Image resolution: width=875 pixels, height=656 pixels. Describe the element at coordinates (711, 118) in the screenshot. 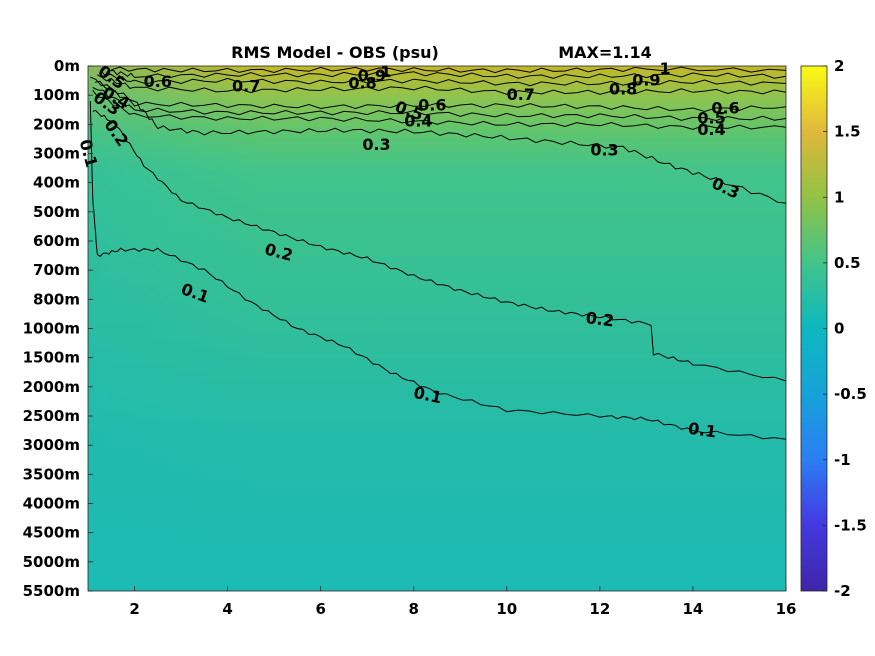

I see `contour-label: 0.5` at that location.